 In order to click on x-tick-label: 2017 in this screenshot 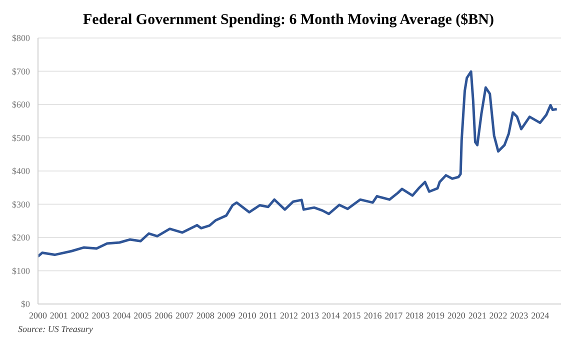, I will do `click(394, 315)`.